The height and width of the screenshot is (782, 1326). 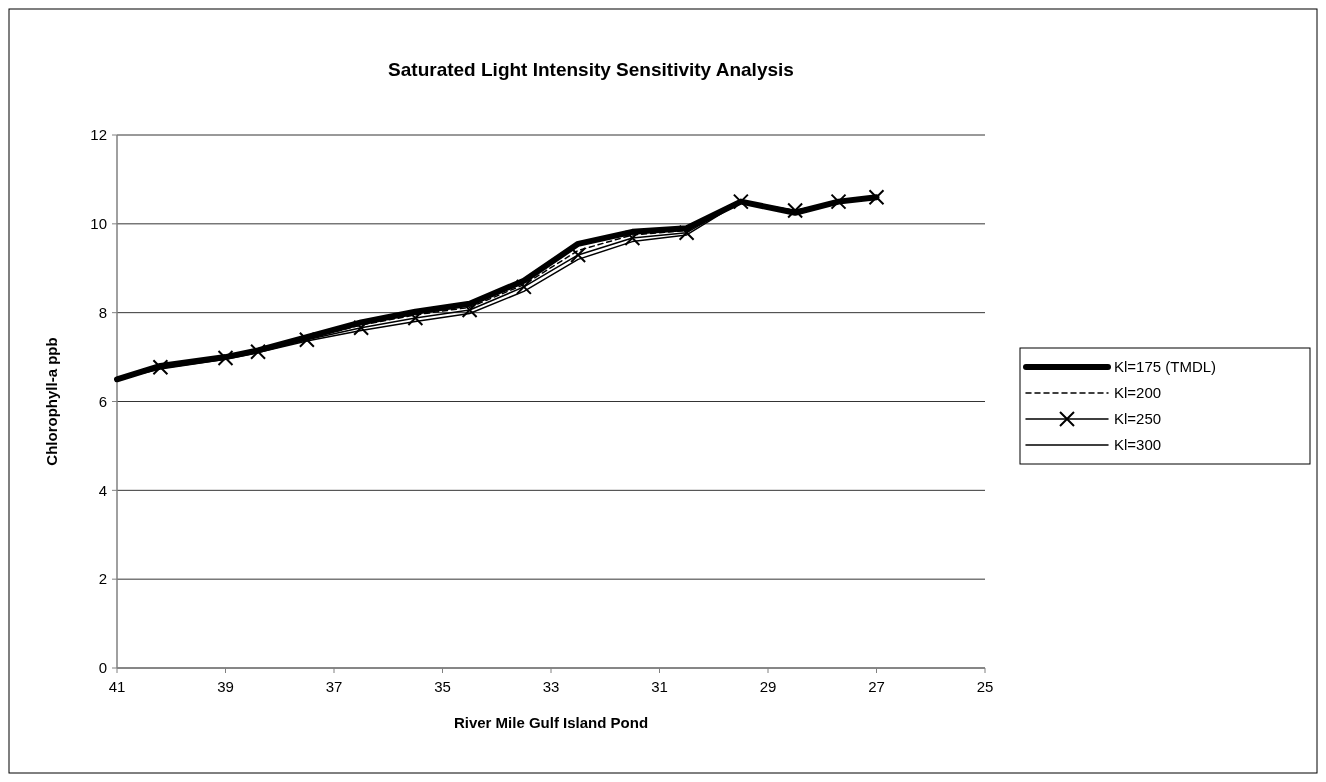 What do you see at coordinates (102, 490) in the screenshot?
I see `y-tick-label: 4` at bounding box center [102, 490].